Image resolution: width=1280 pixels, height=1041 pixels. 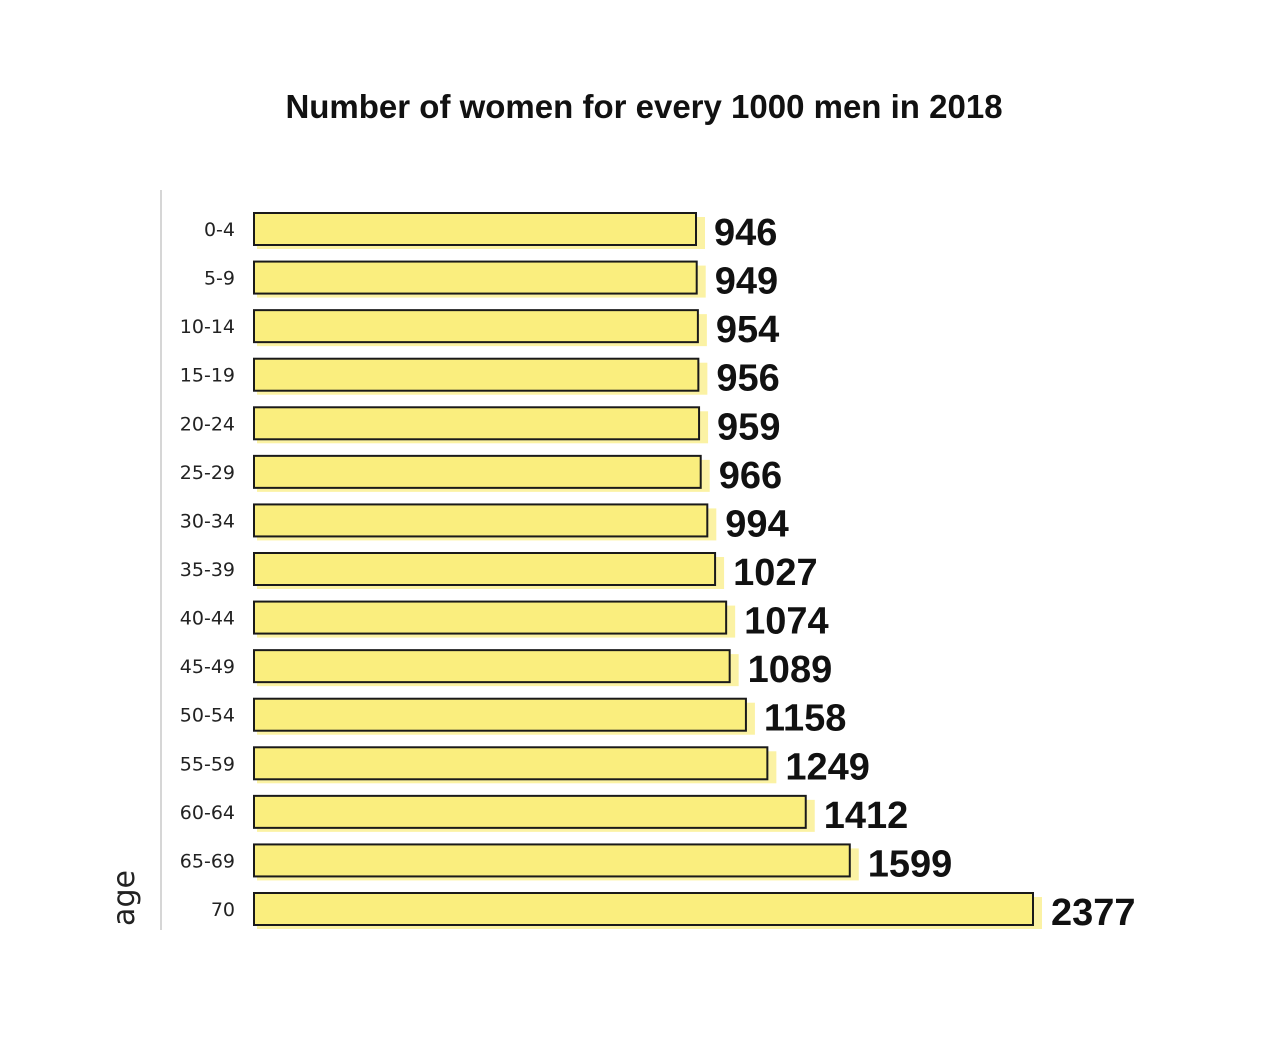 I want to click on value-label: 946, so click(x=745, y=233).